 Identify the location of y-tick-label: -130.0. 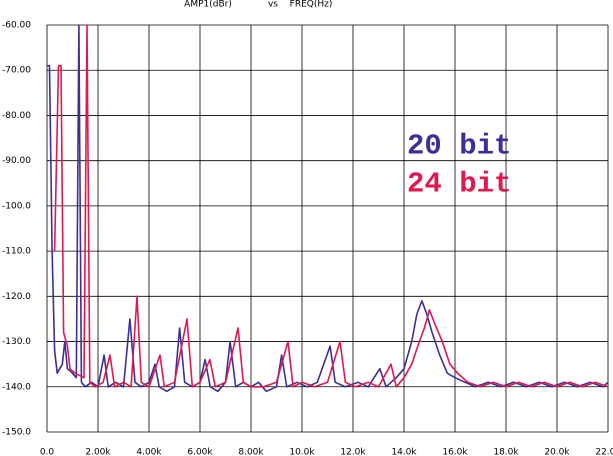
(16, 342).